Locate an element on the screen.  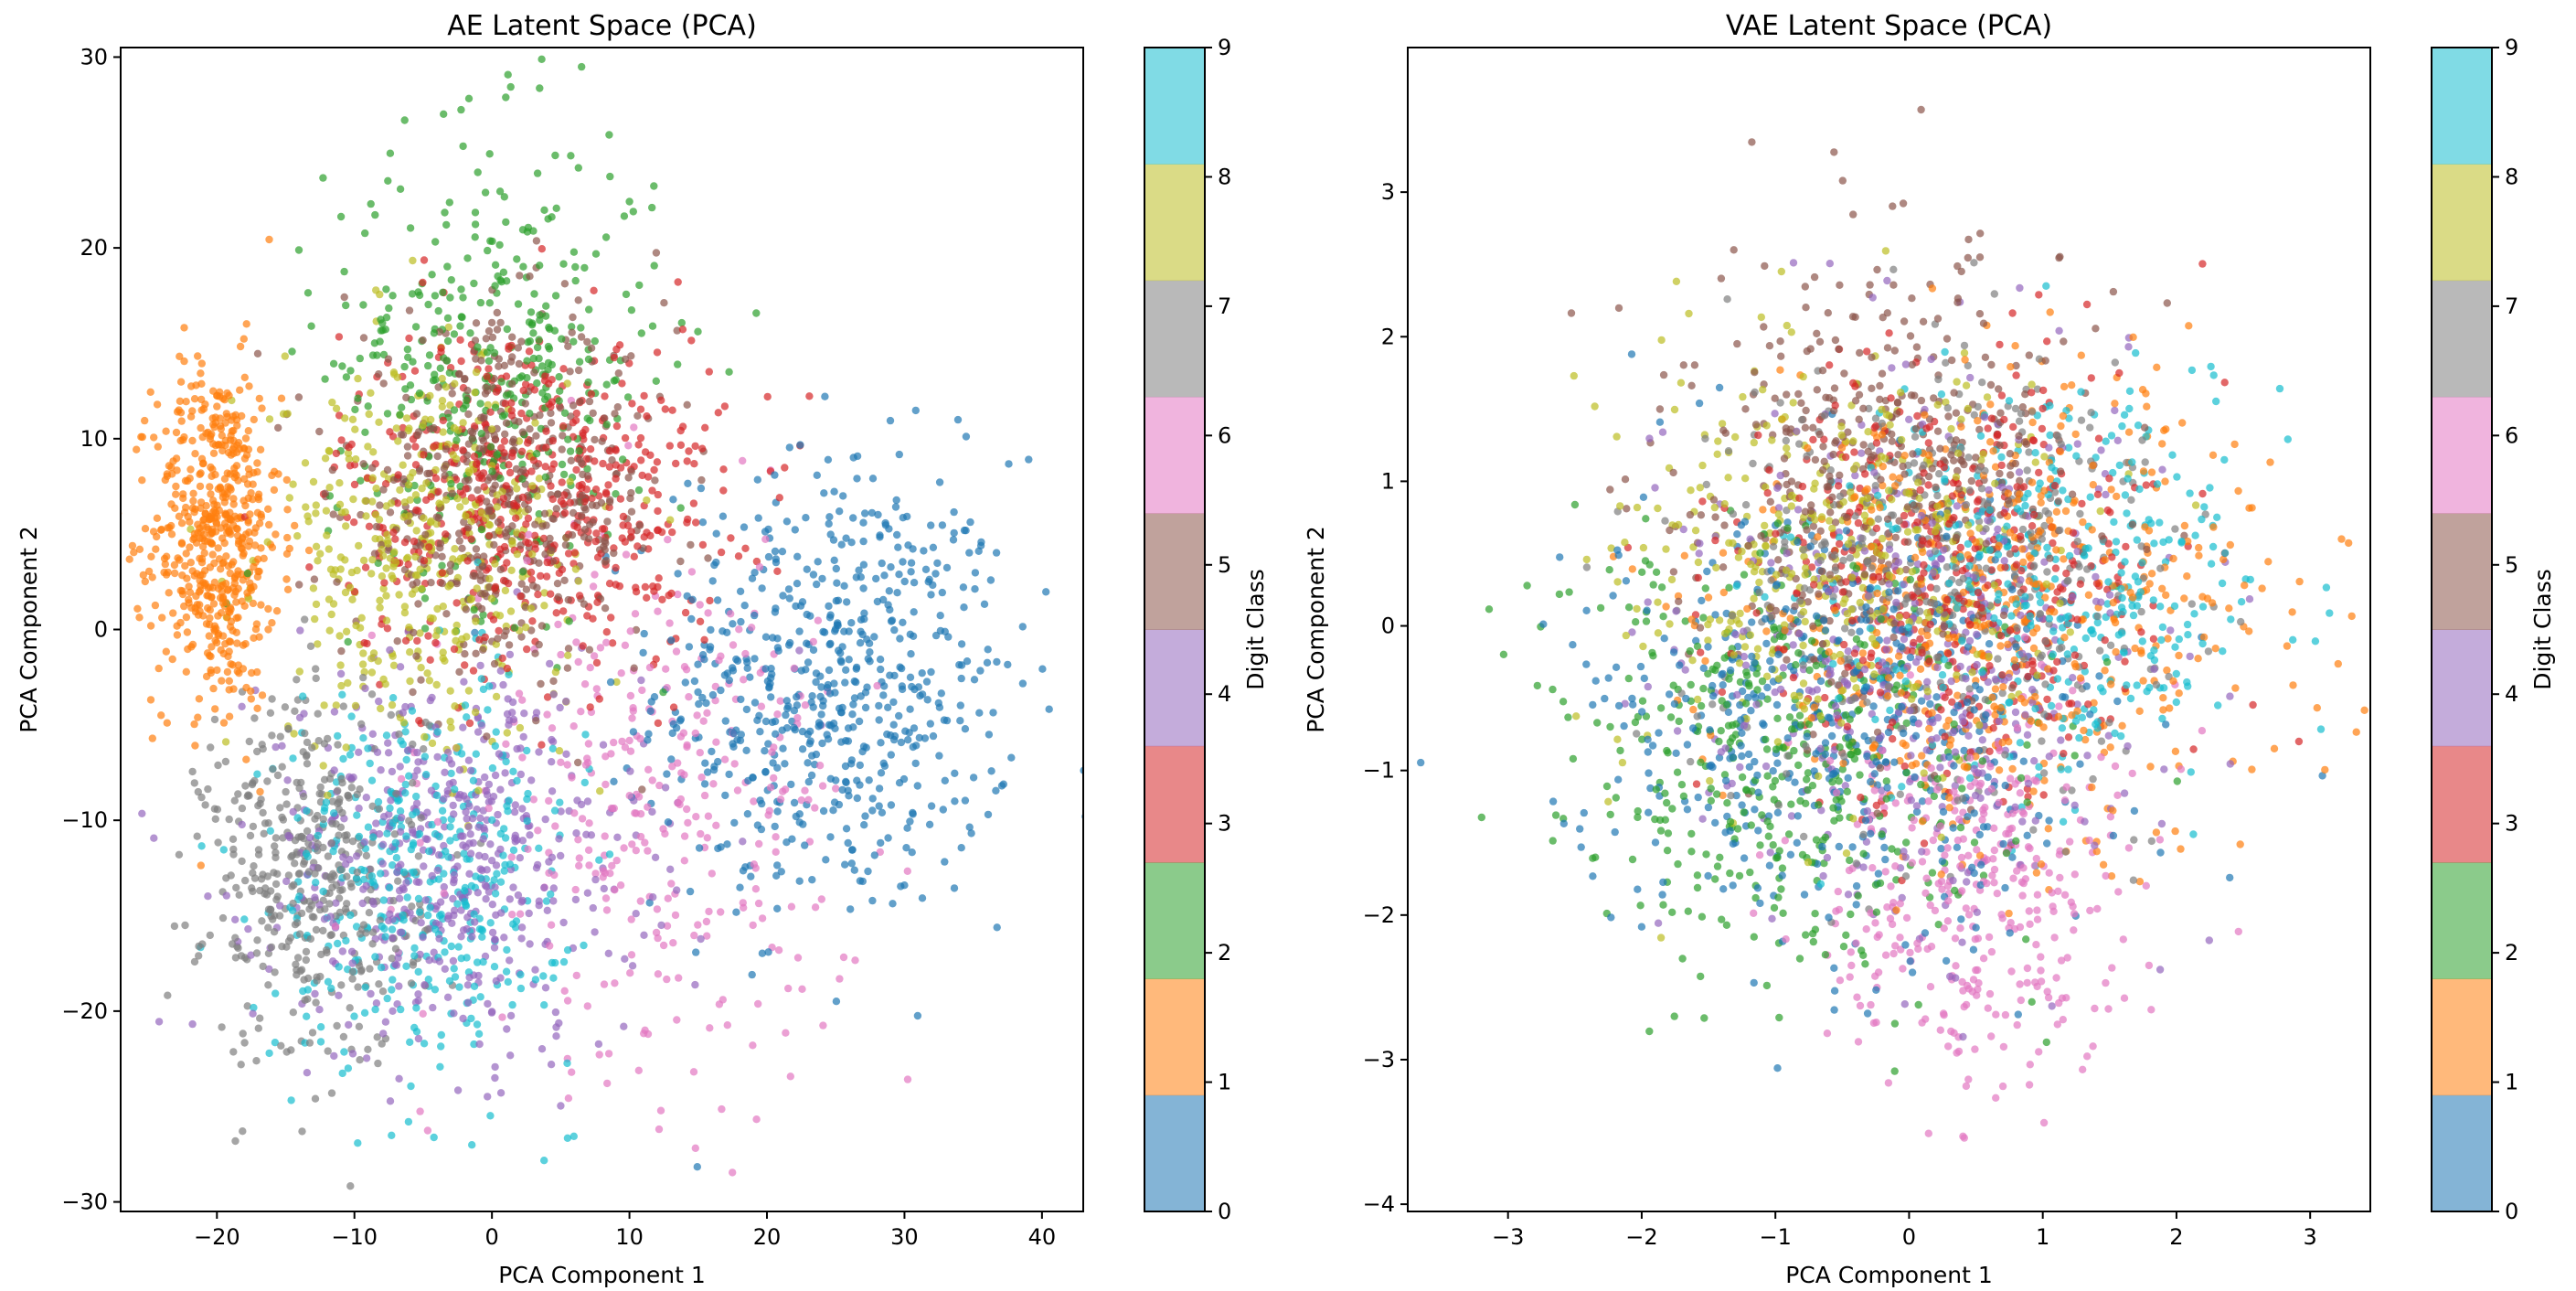
colorbar-segment is located at coordinates (1174, 339).